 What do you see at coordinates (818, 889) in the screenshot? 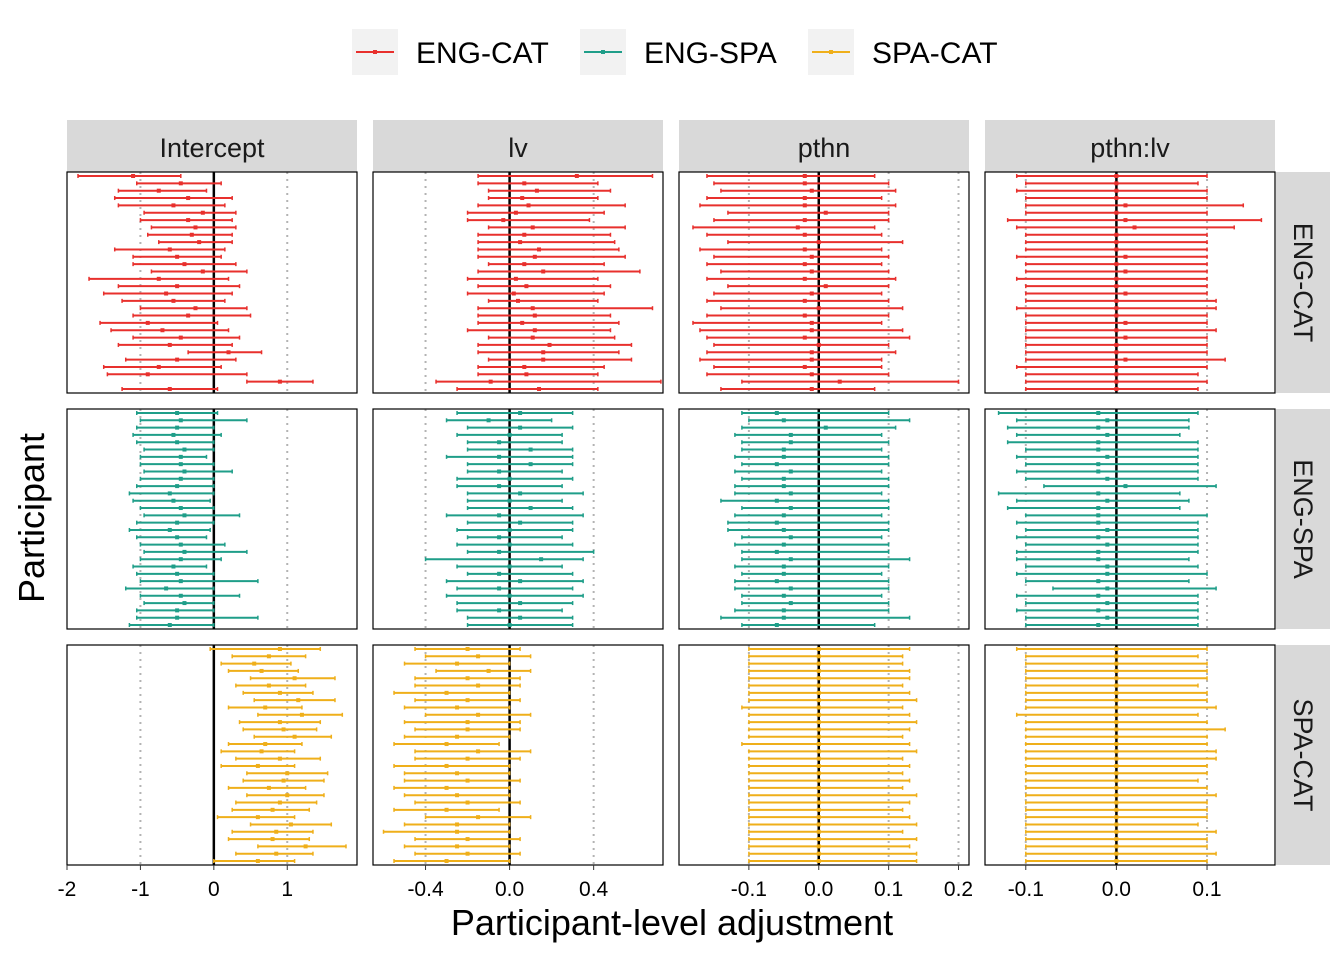
I see `x-tick-label: 0.0` at bounding box center [818, 889].